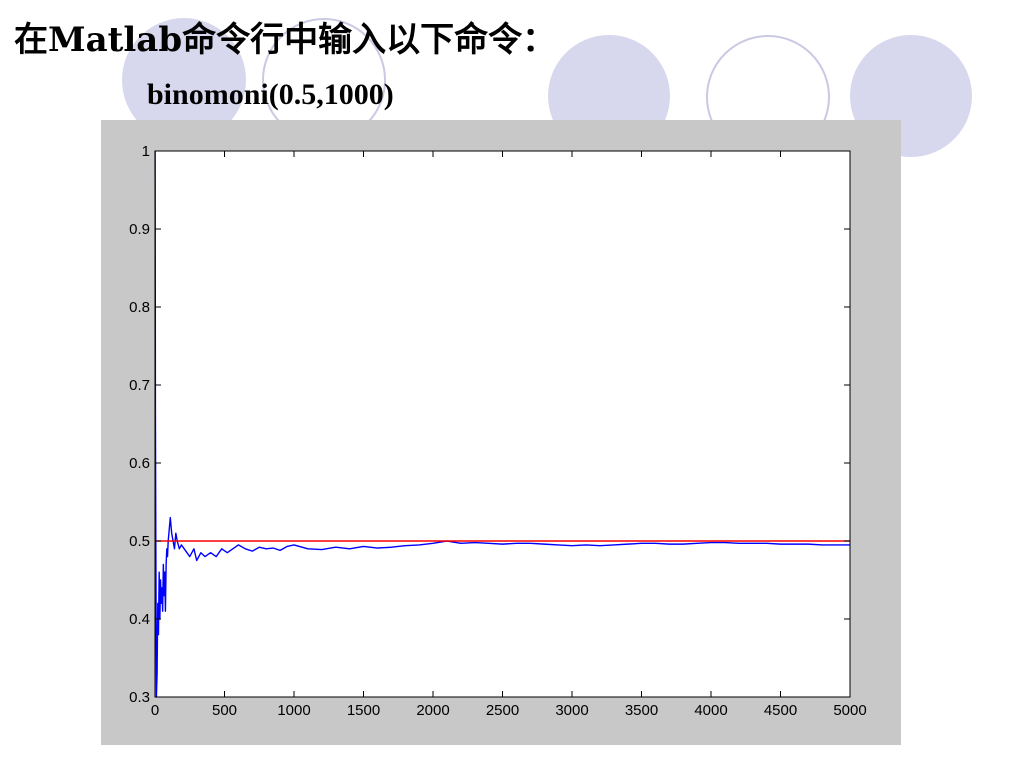  I want to click on y-tick-label: 1, so click(146, 151).